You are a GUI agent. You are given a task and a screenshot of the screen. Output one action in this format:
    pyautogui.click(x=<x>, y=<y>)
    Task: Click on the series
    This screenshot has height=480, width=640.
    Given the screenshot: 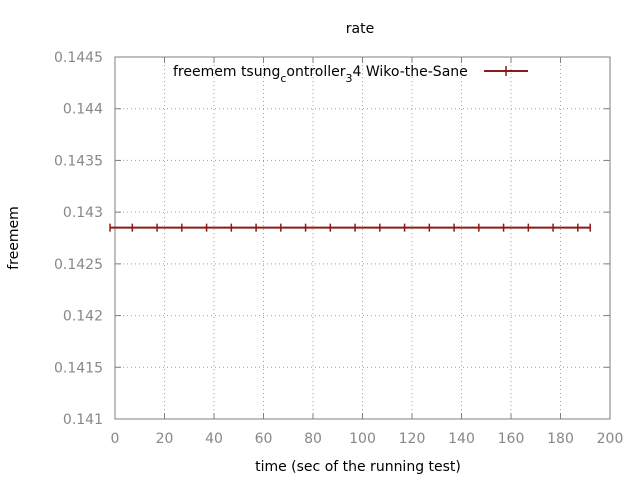 What is the action you would take?
    pyautogui.click(x=350, y=227)
    